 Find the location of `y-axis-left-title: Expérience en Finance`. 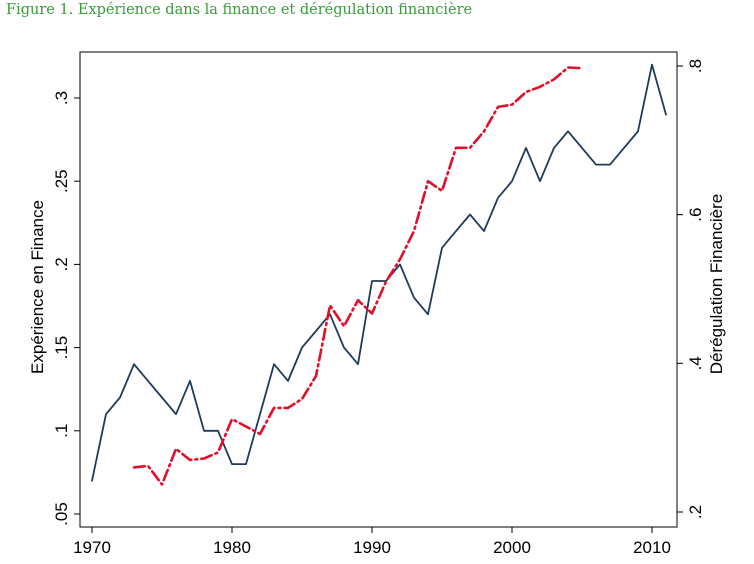

y-axis-left-title: Expérience en Finance is located at coordinates (37, 287).